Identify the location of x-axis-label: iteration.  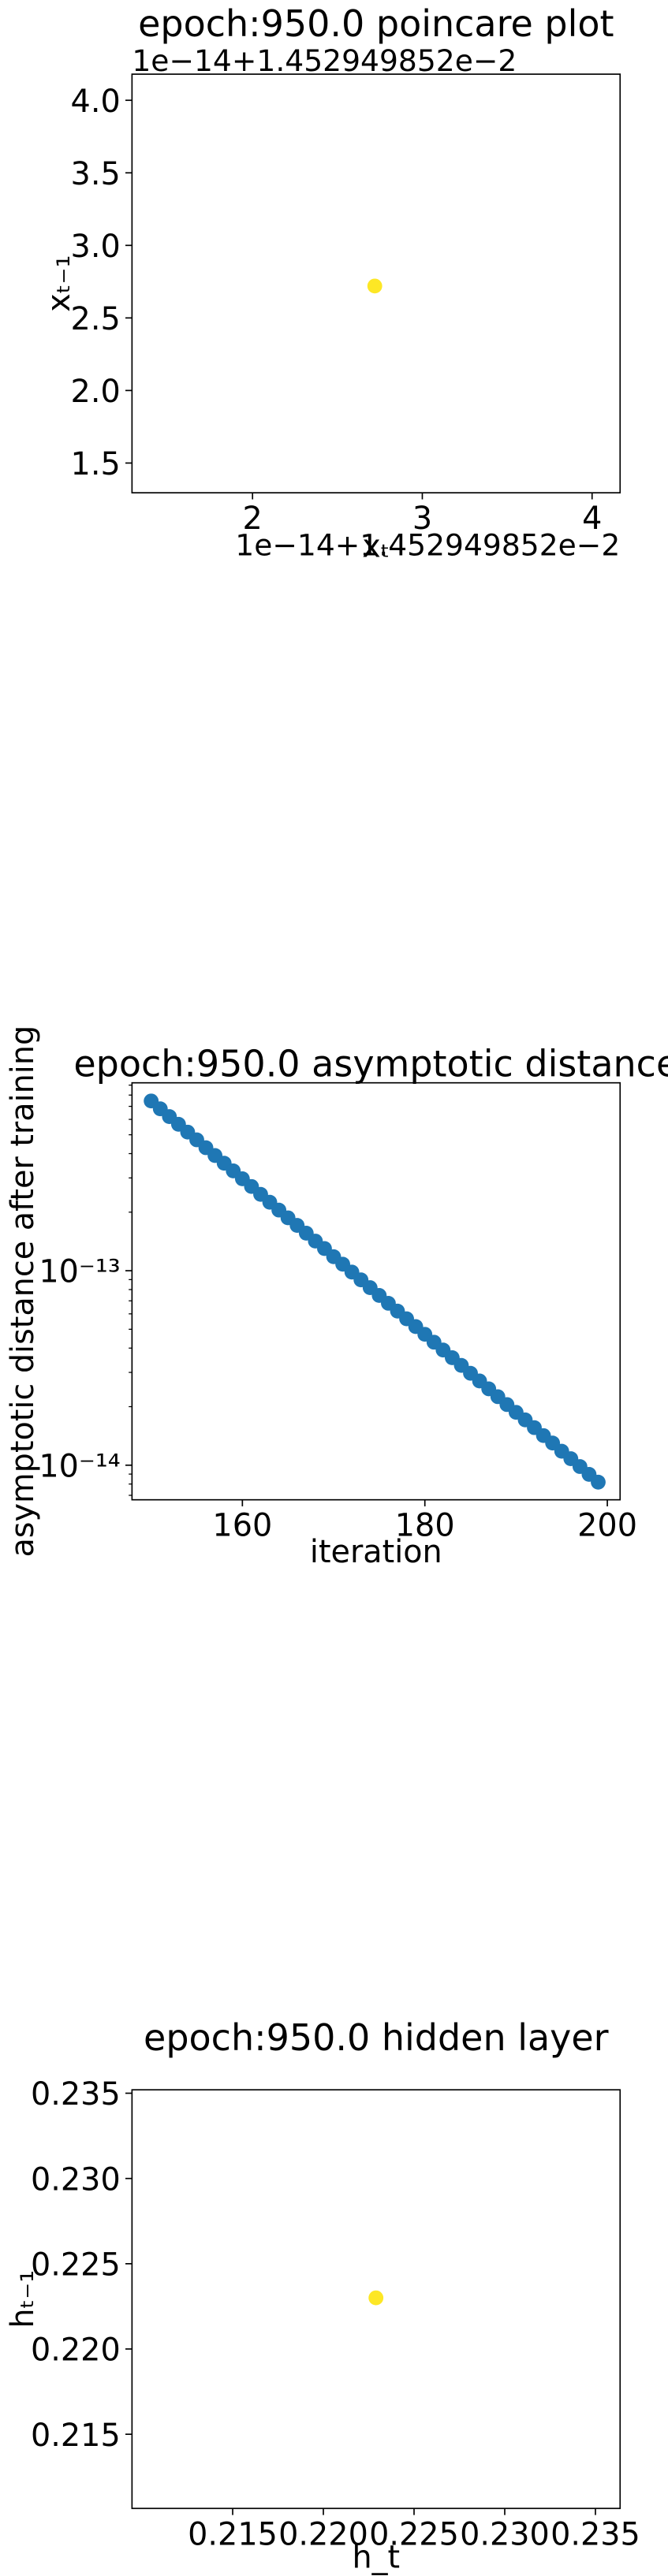
(376, 1552).